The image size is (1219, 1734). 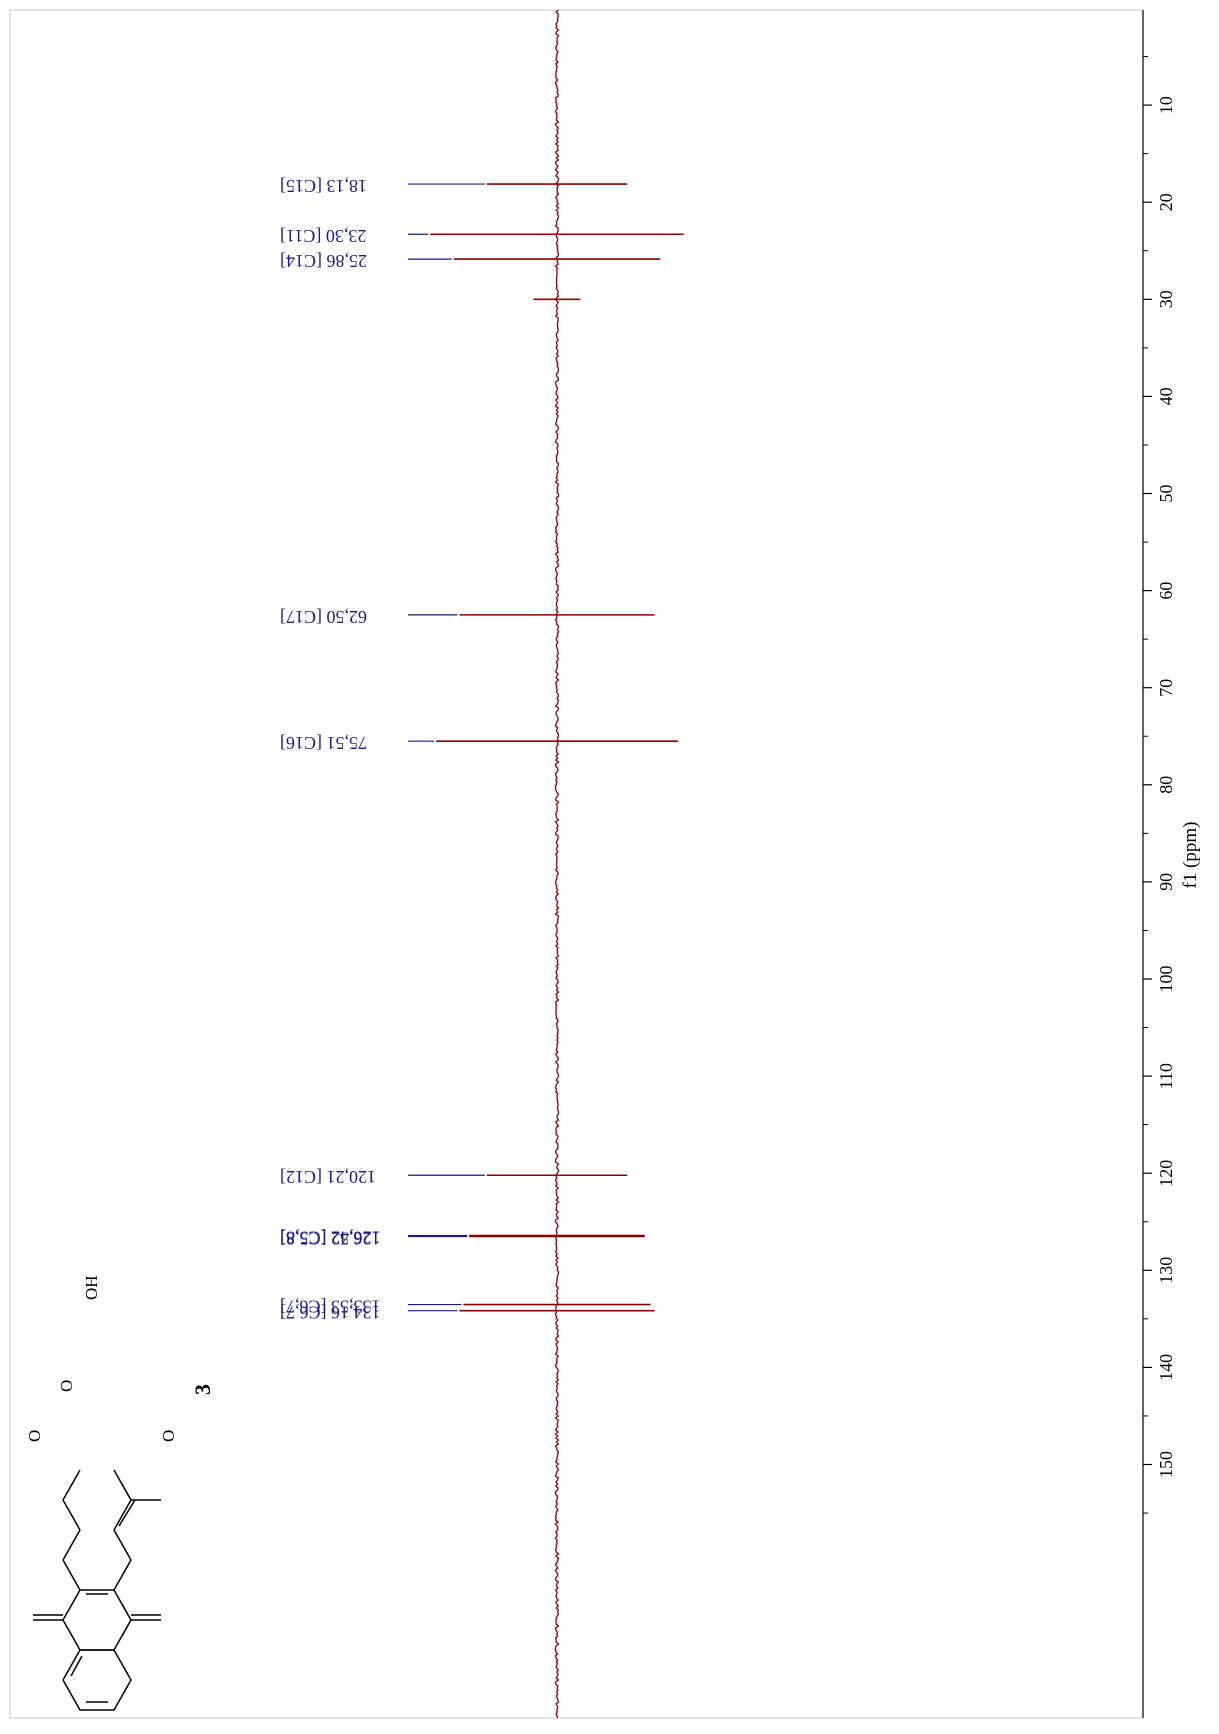 I want to click on x-tick-label: 60, so click(x=1166, y=591).